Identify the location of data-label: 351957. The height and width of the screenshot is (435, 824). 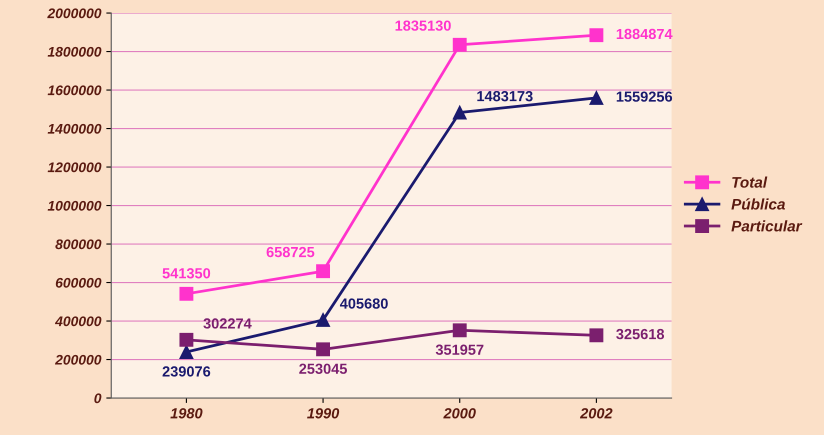
(460, 349).